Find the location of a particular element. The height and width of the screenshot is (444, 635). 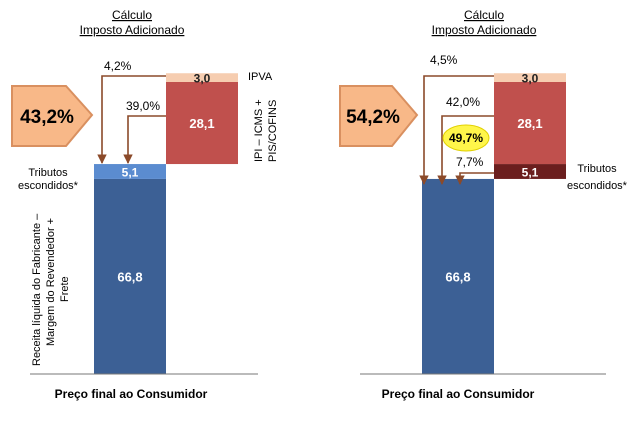

y-axis-label-line2: Margem do Revendedor + is located at coordinates (51, 282).